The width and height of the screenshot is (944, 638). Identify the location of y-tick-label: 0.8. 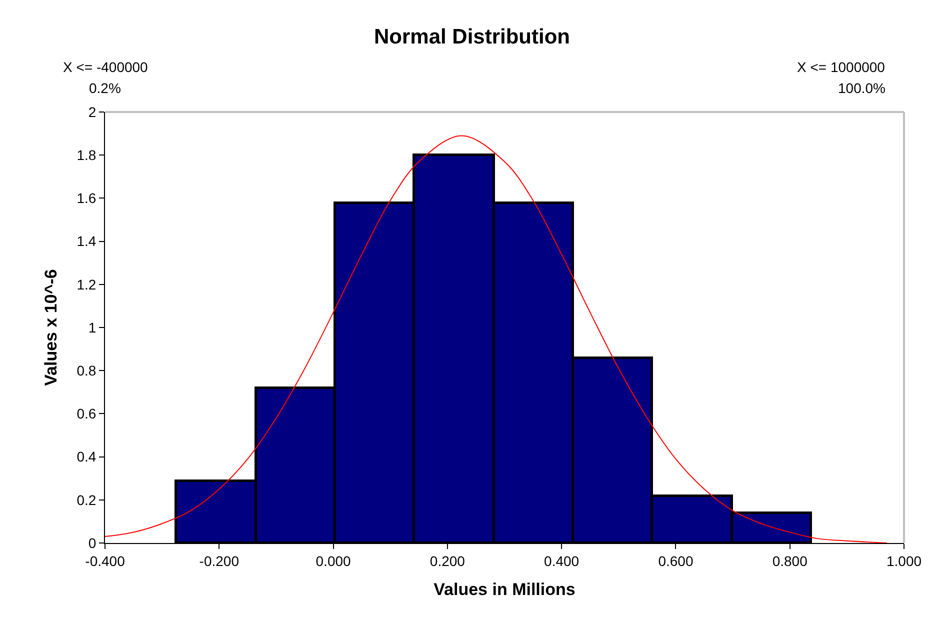
(86, 370).